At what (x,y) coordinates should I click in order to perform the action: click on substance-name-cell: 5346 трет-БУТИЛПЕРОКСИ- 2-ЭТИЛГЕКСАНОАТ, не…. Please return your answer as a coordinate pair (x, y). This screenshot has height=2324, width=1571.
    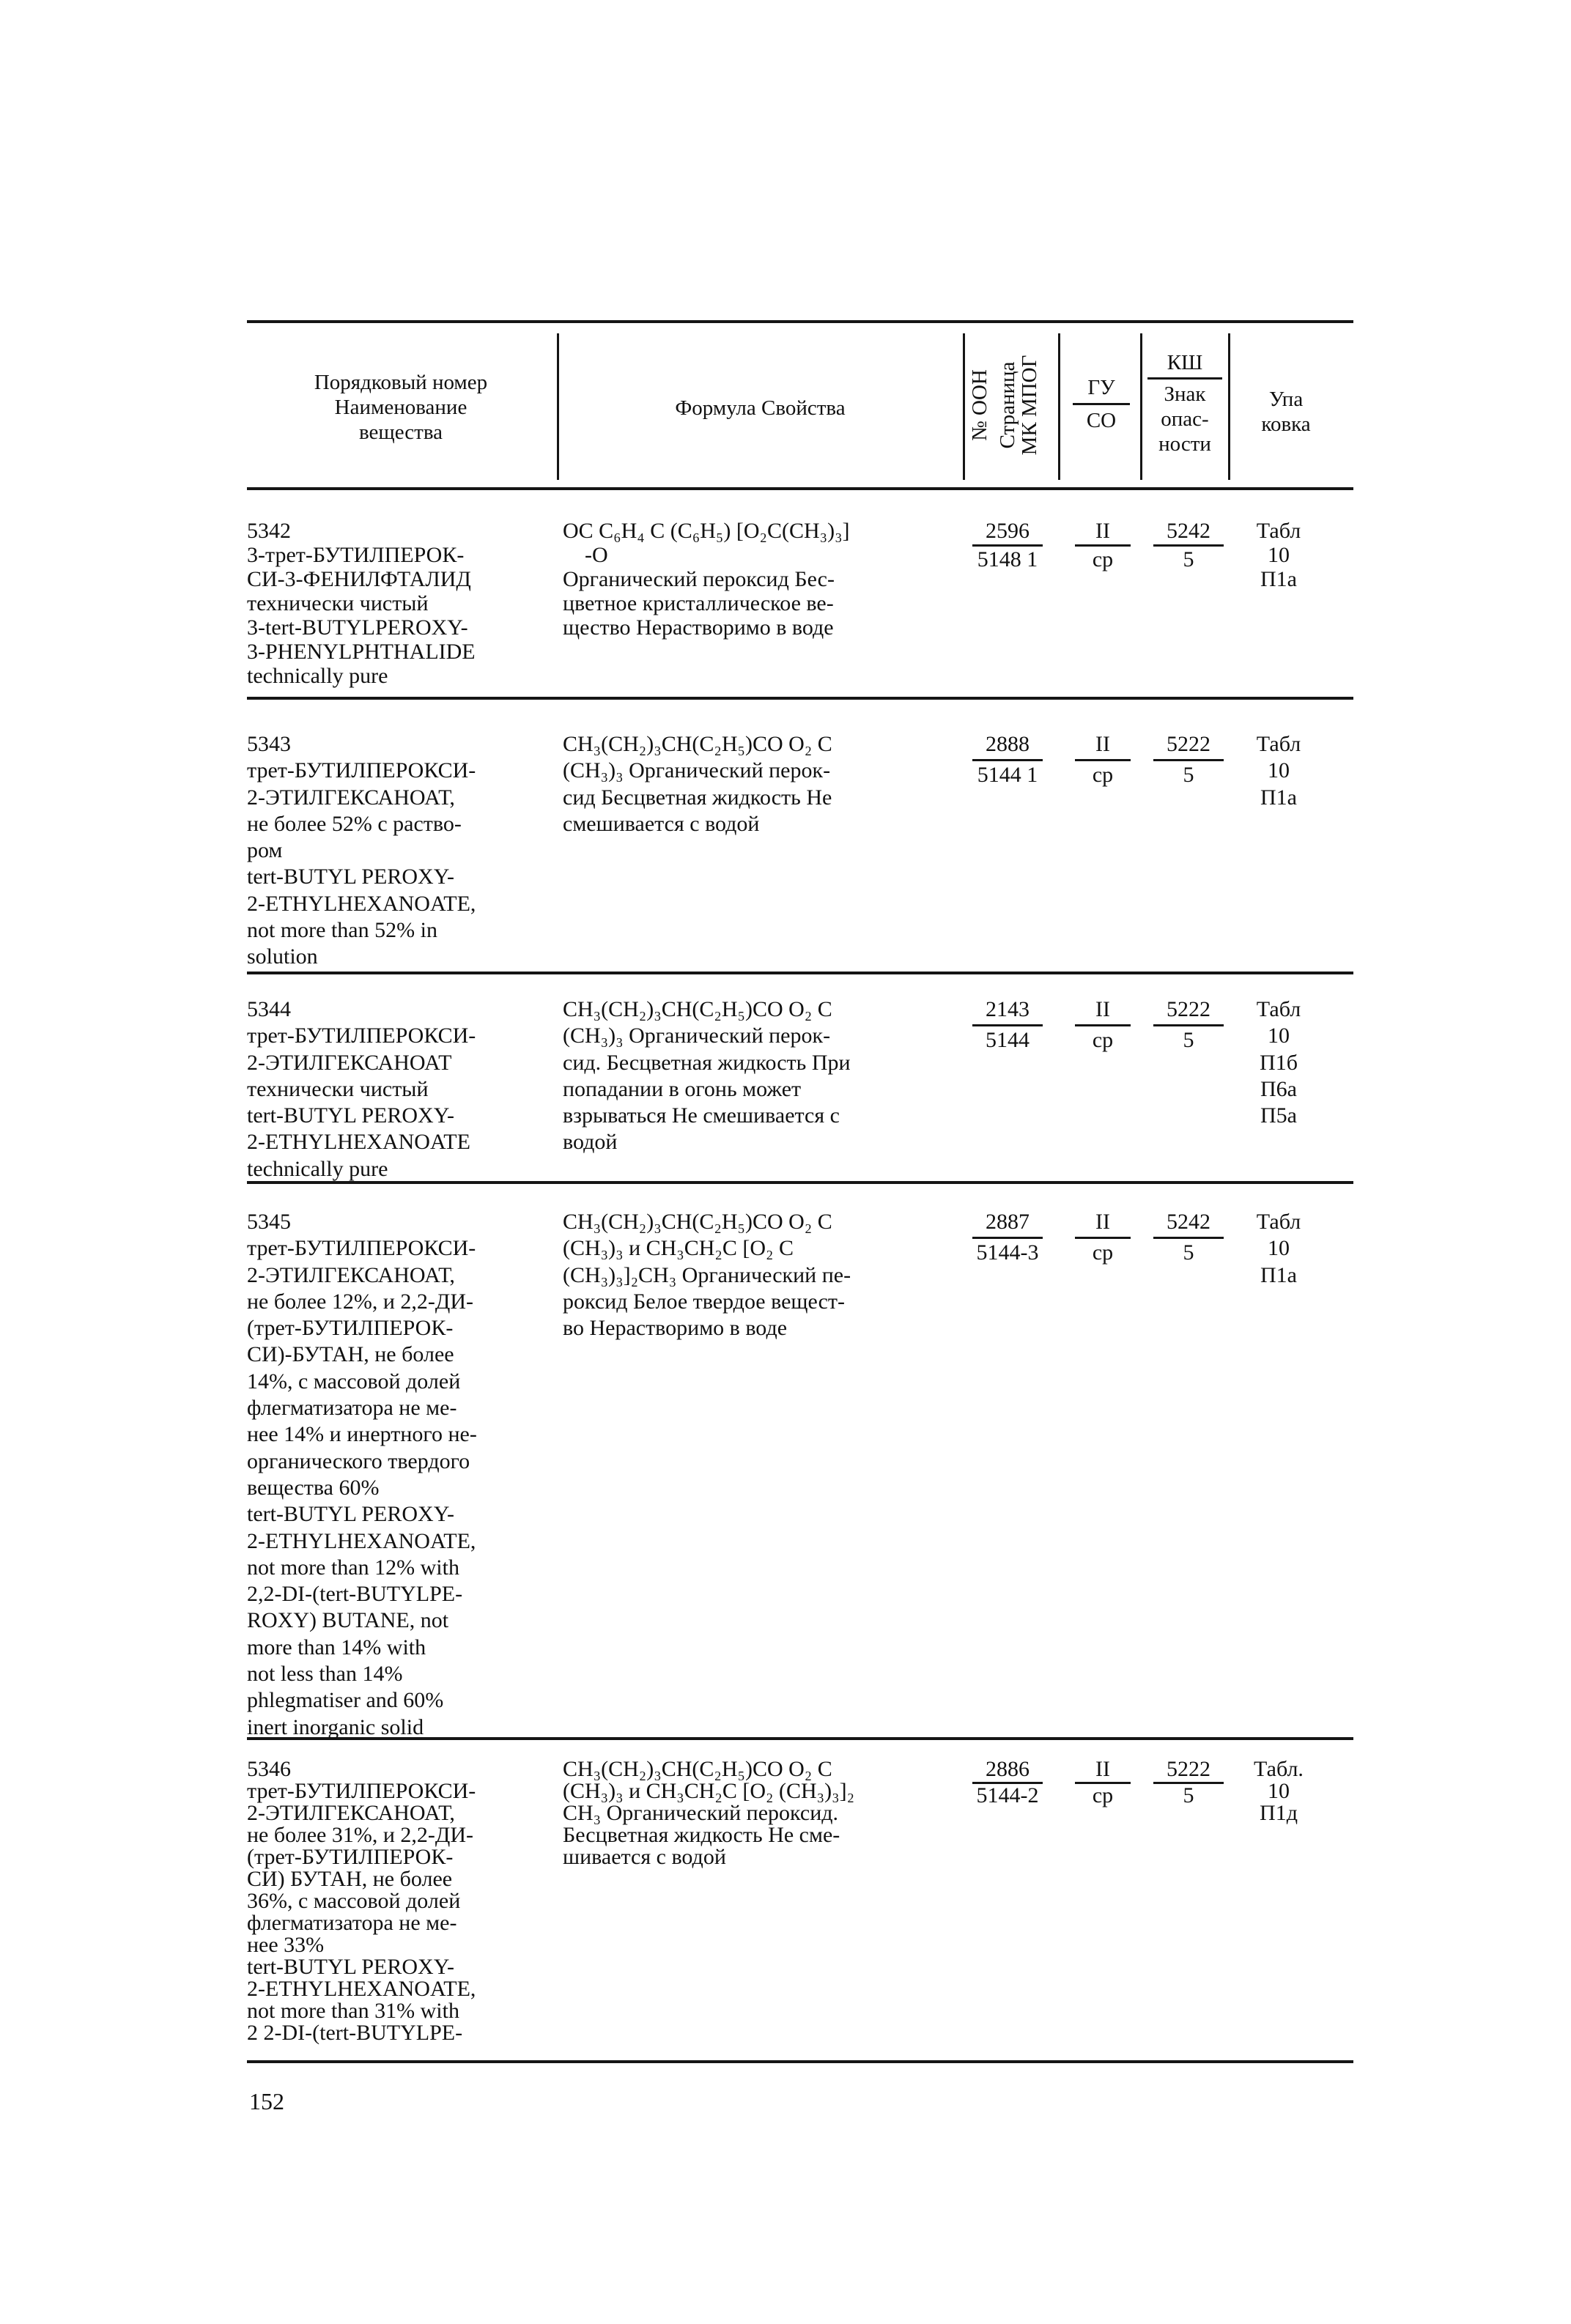
    Looking at the image, I should click on (401, 1901).